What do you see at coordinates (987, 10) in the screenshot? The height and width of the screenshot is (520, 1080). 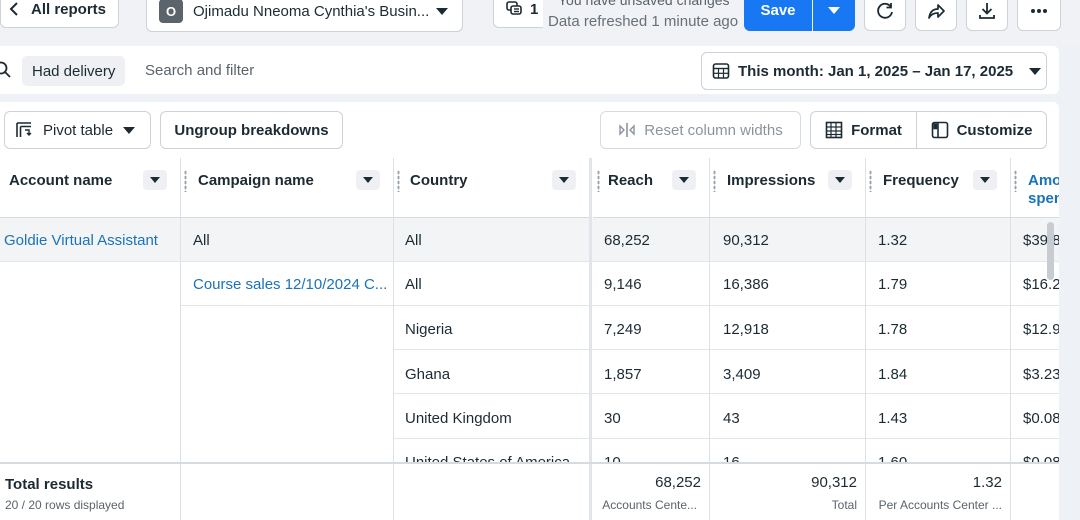 I see `download-icon` at bounding box center [987, 10].